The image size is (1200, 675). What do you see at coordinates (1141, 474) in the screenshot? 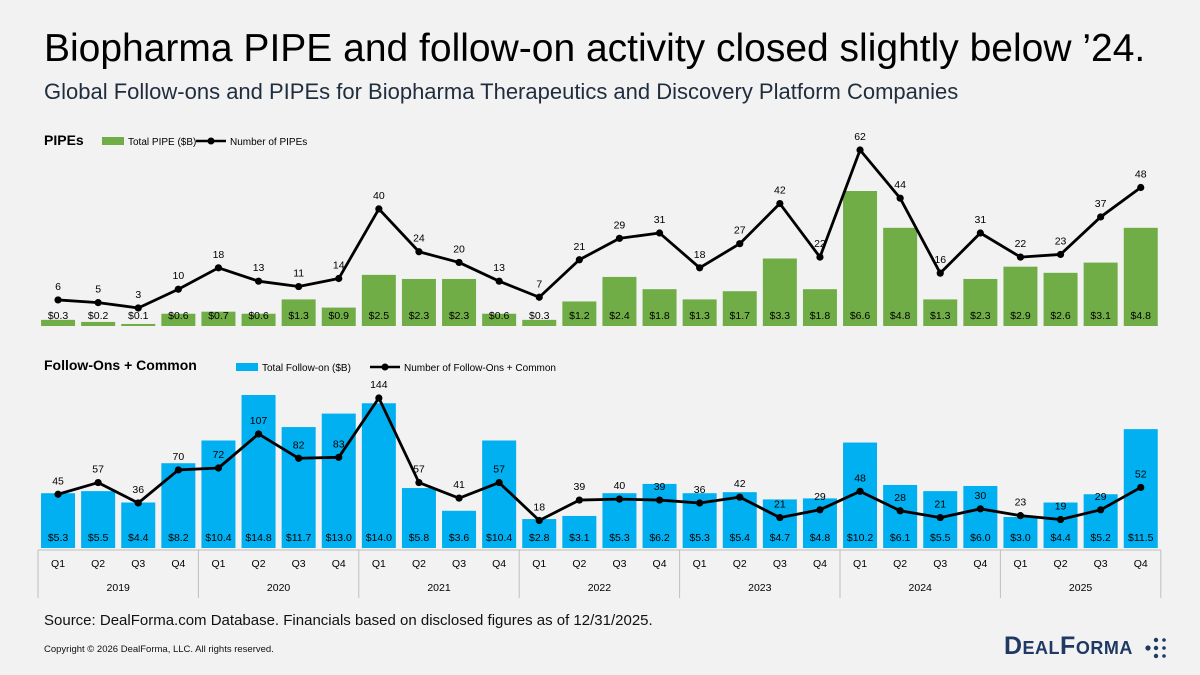
I see `line-value-label: 52` at bounding box center [1141, 474].